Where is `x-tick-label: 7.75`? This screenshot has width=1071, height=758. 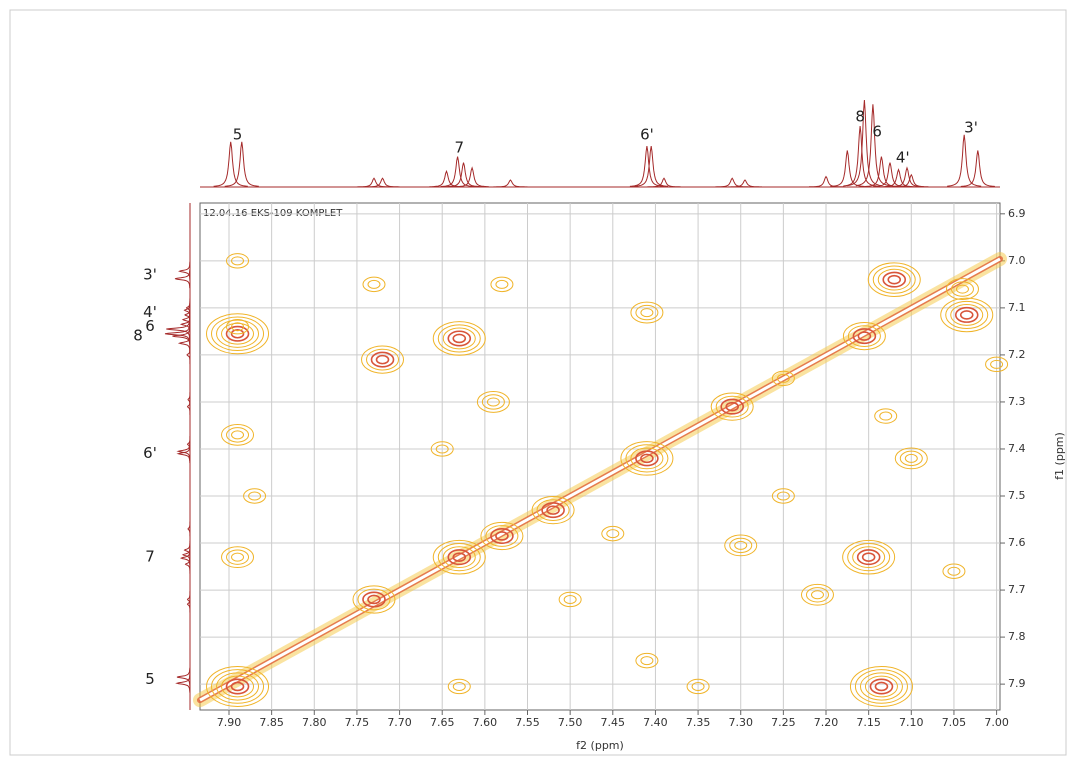 x-tick-label: 7.75 is located at coordinates (357, 722).